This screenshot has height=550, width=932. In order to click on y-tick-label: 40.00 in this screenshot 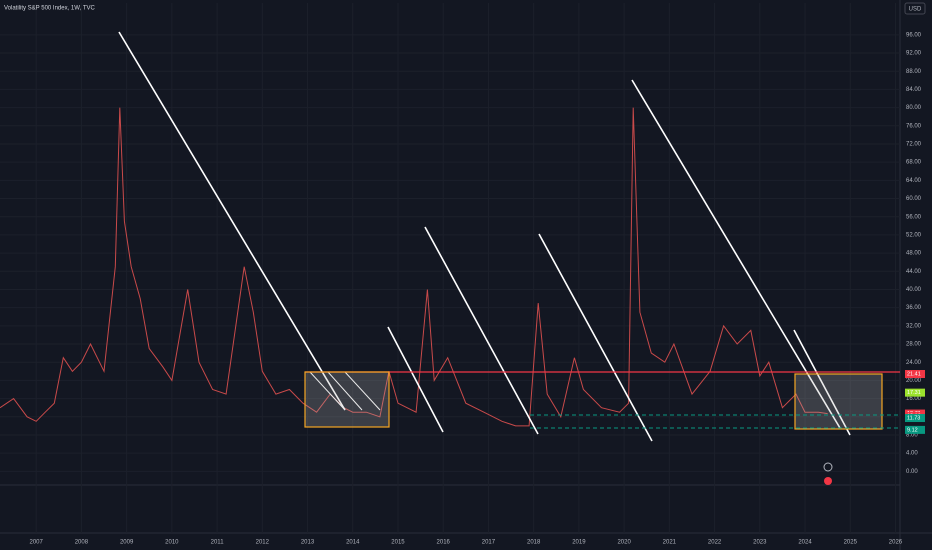, I will do `click(914, 290)`.